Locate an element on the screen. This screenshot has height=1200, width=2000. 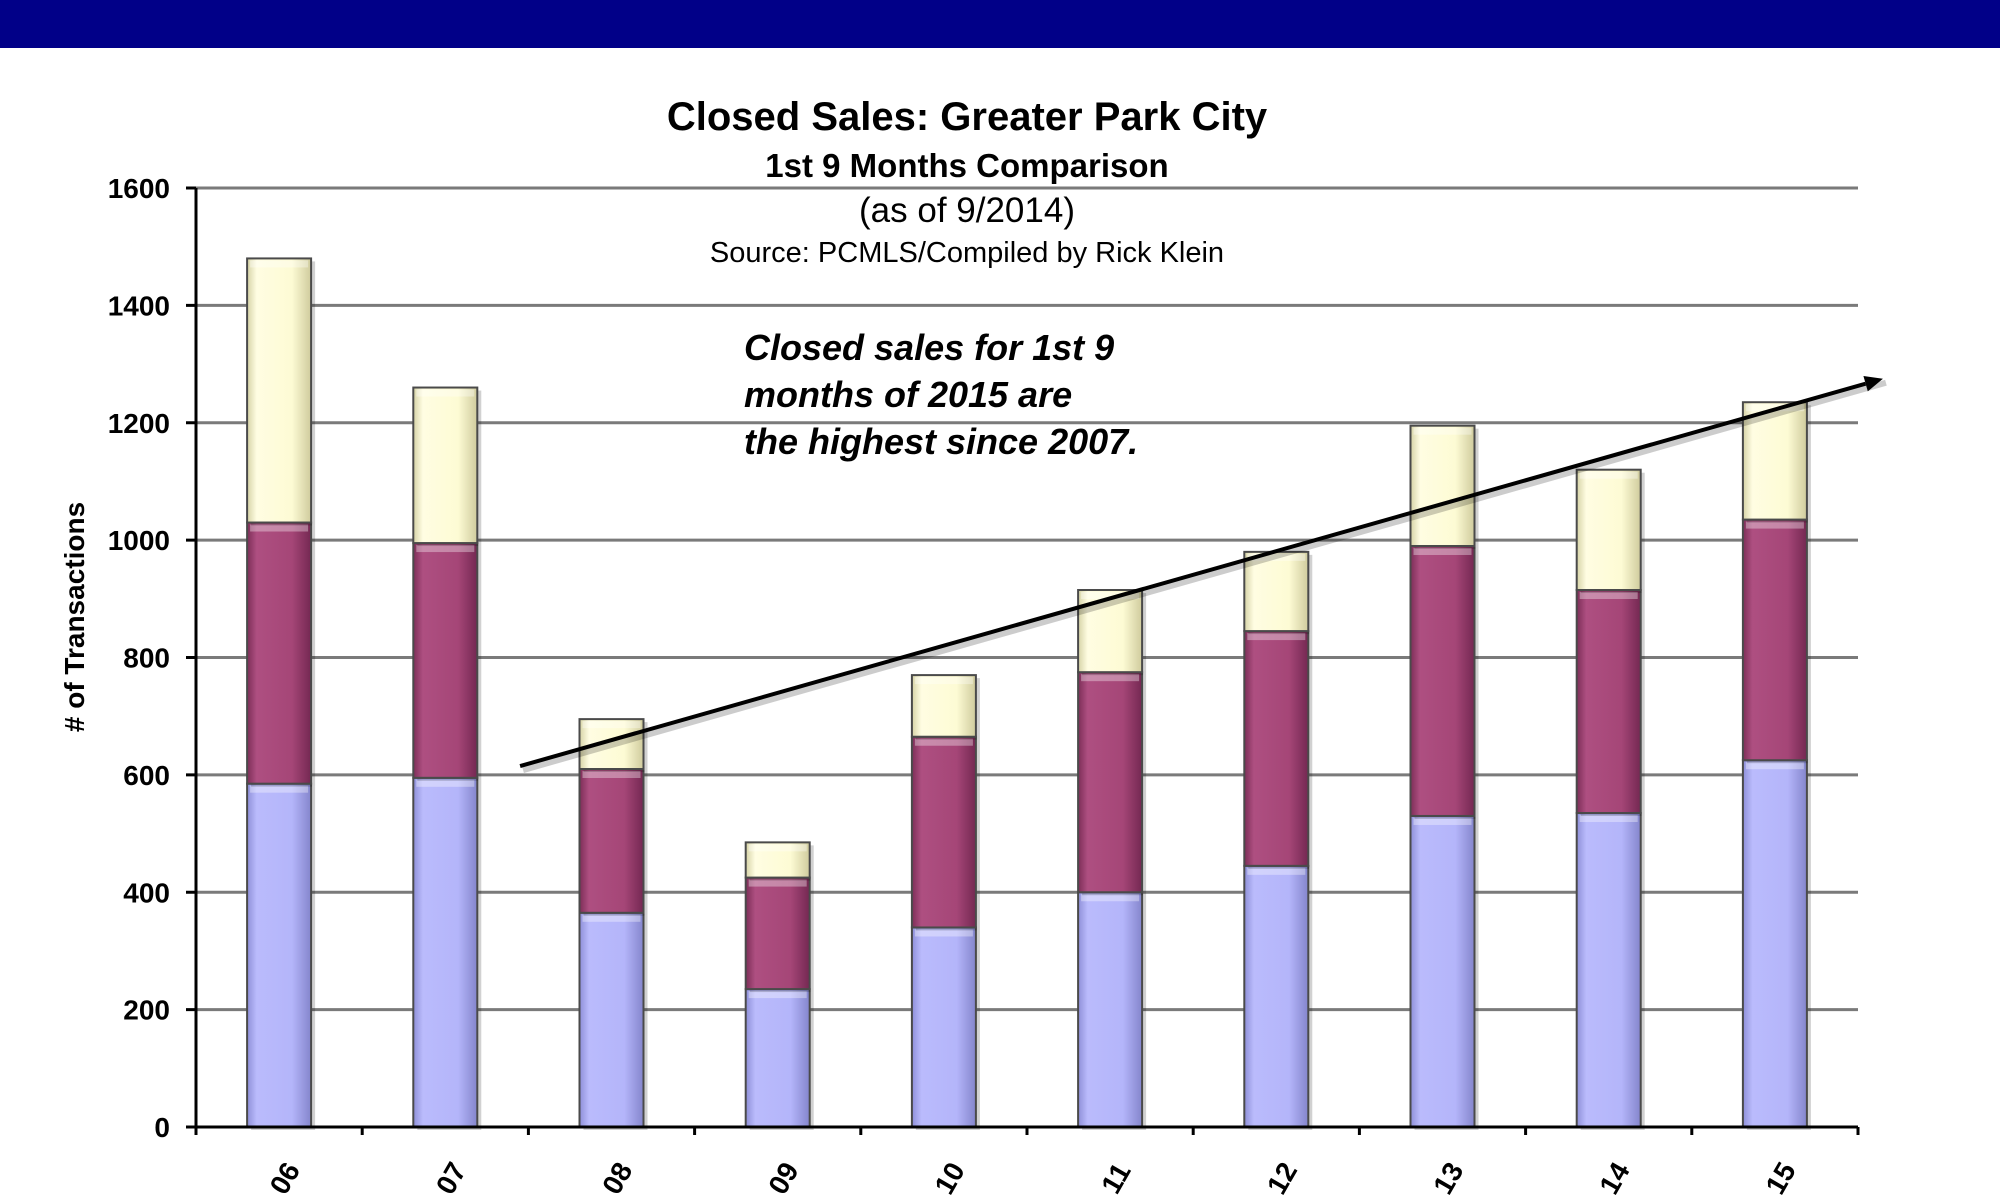
chart-subtitle: 1st 9 Months Comparison is located at coordinates (966, 165).